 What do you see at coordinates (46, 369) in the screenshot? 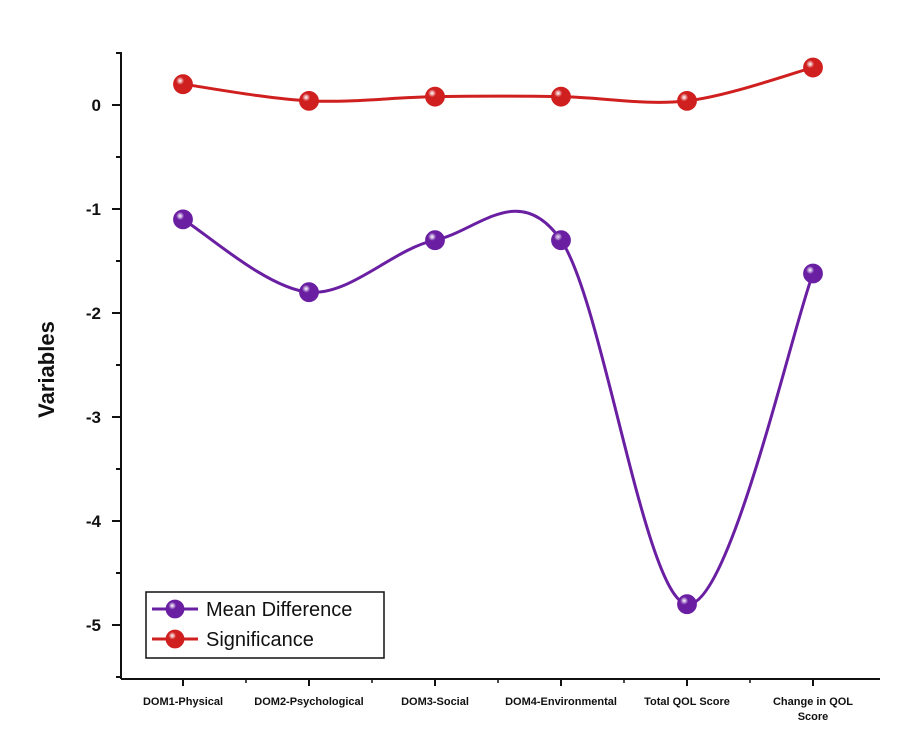
I see `y-axis-title: Variables` at bounding box center [46, 369].